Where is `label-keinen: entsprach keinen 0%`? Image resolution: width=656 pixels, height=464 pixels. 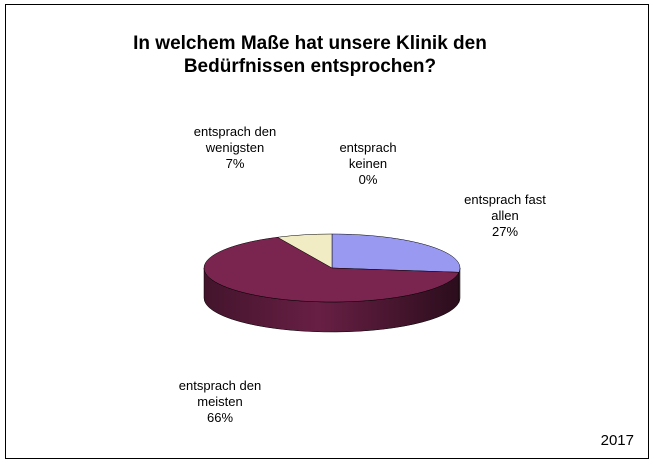 label-keinen: entsprach keinen 0% is located at coordinates (368, 164).